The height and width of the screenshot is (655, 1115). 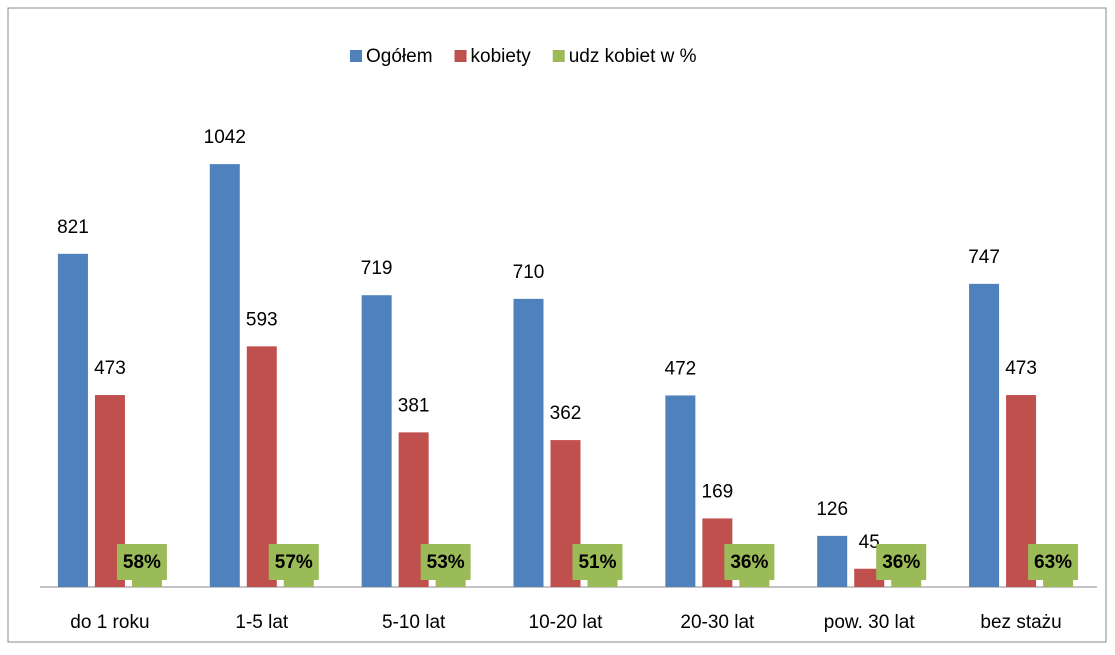 I want to click on legend-label: Ogółem, so click(x=399, y=56).